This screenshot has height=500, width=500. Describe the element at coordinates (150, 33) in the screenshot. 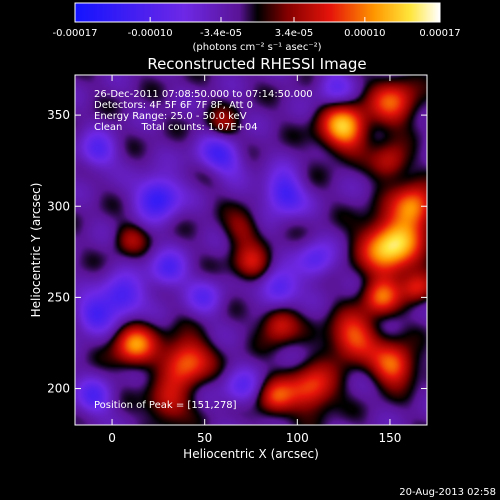

I see `colorbar-tick-label: -0.00010` at that location.